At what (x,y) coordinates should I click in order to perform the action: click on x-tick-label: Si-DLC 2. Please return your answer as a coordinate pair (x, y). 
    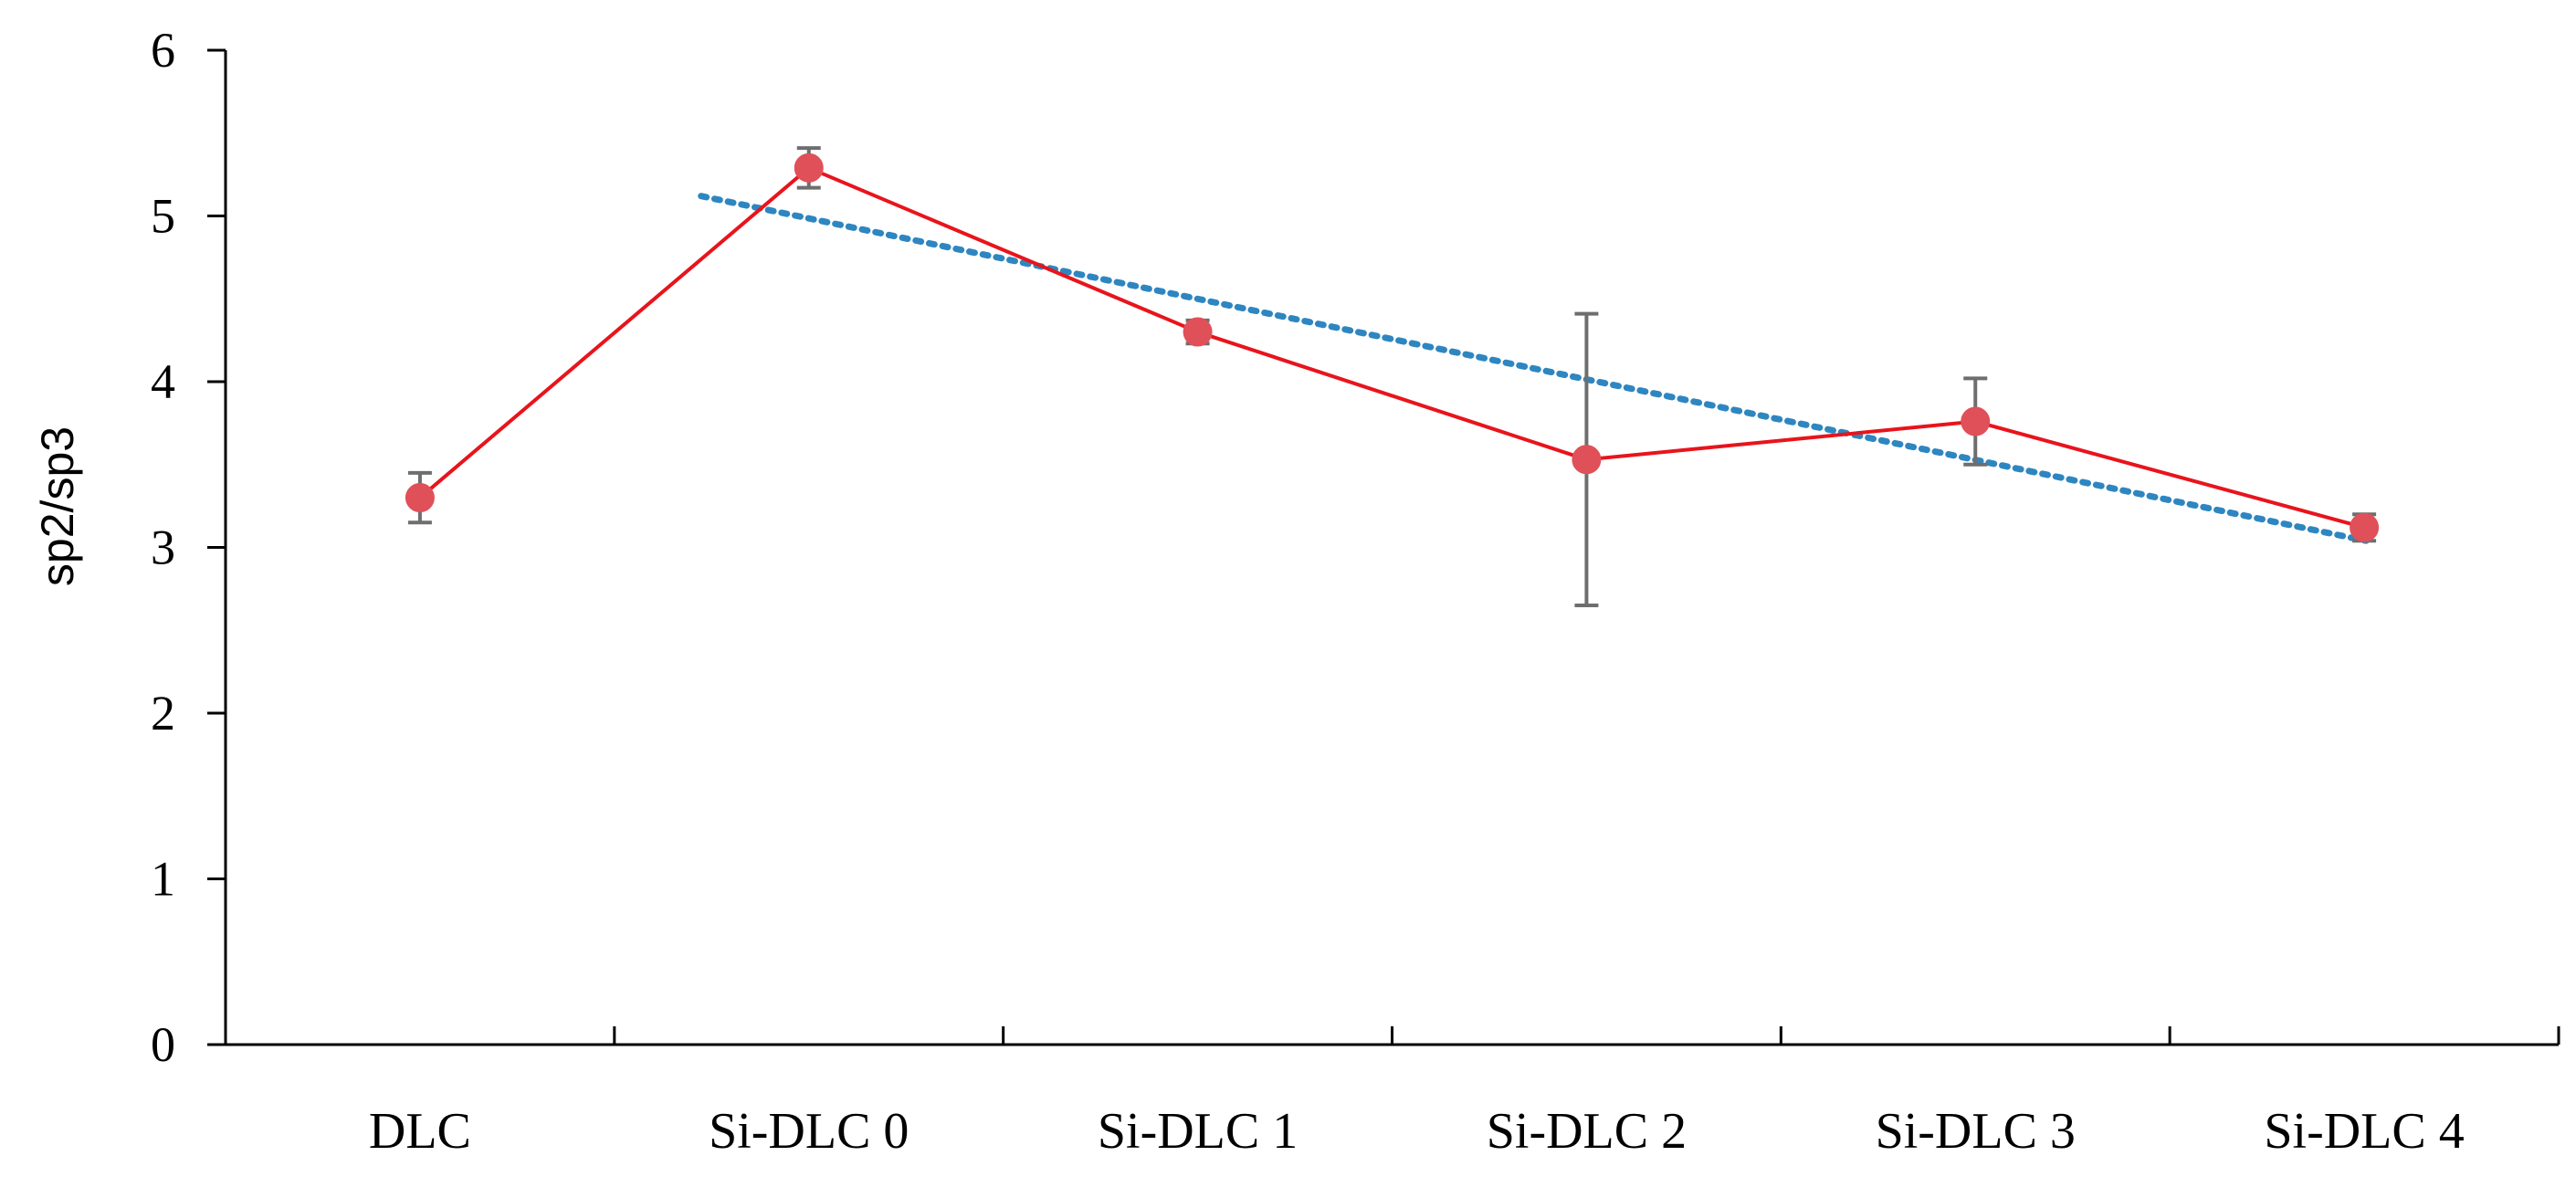
    Looking at the image, I should click on (1587, 1131).